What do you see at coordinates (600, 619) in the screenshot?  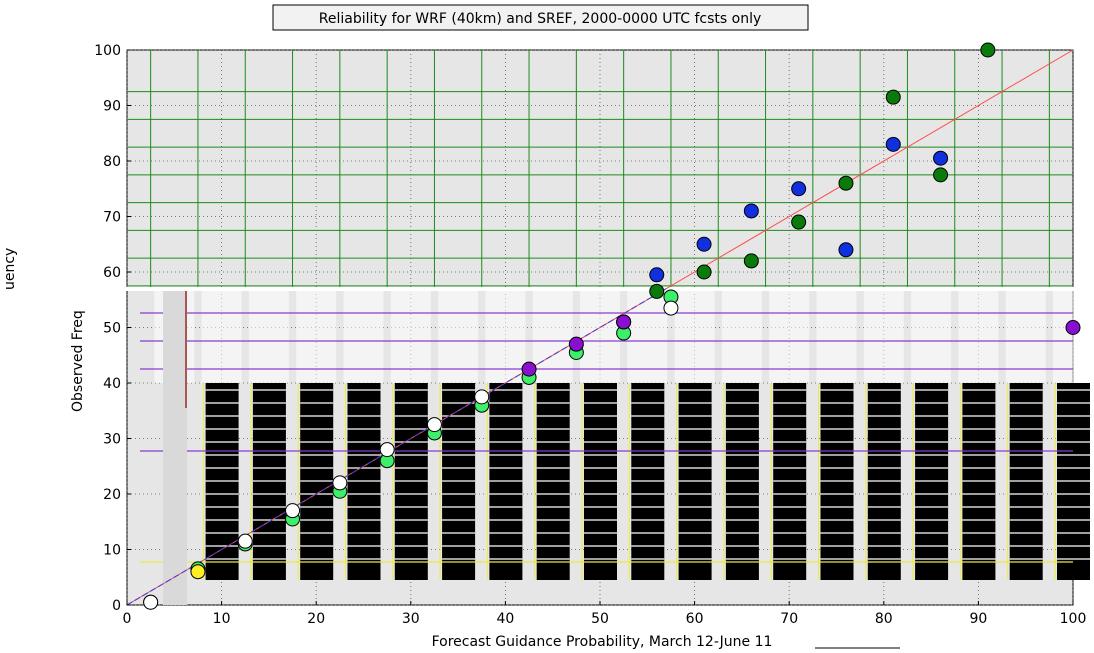 I see `x-tick-label: 50` at bounding box center [600, 619].